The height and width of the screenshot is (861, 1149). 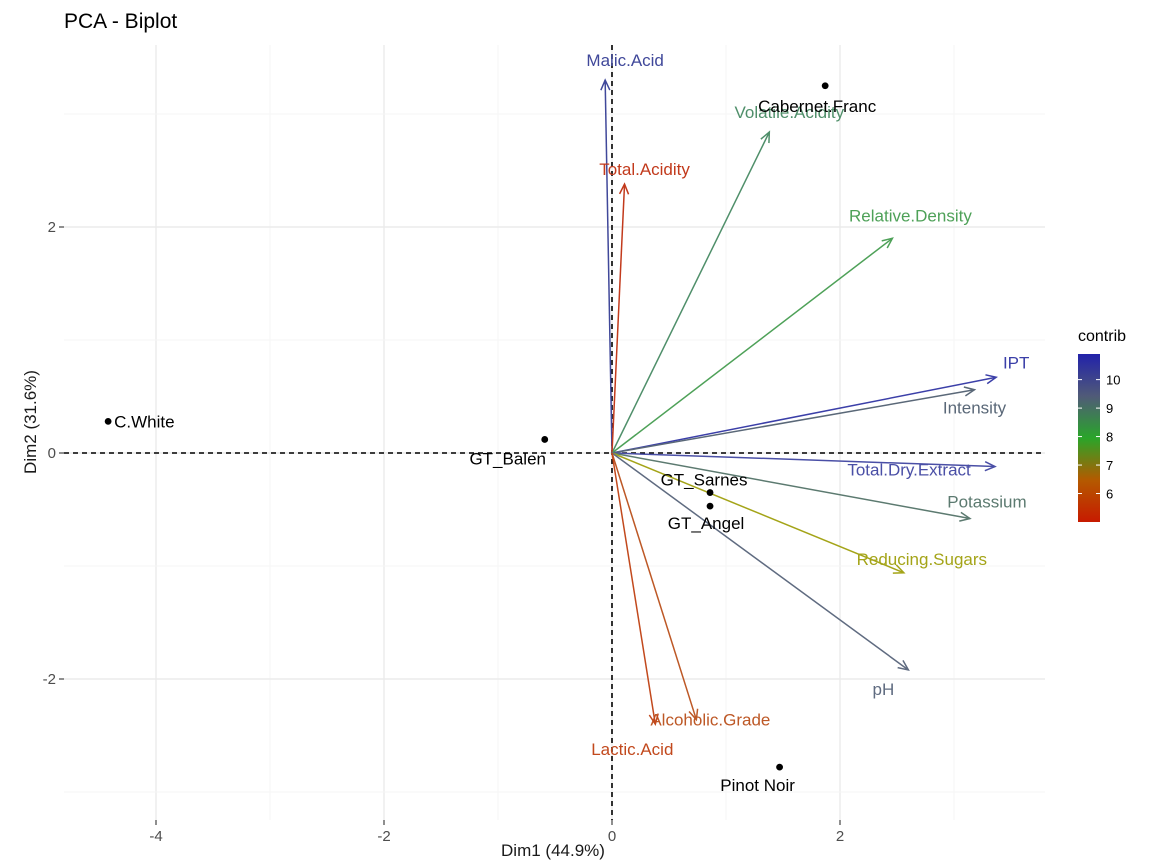 What do you see at coordinates (840, 836) in the screenshot?
I see `x-tick-label: 2` at bounding box center [840, 836].